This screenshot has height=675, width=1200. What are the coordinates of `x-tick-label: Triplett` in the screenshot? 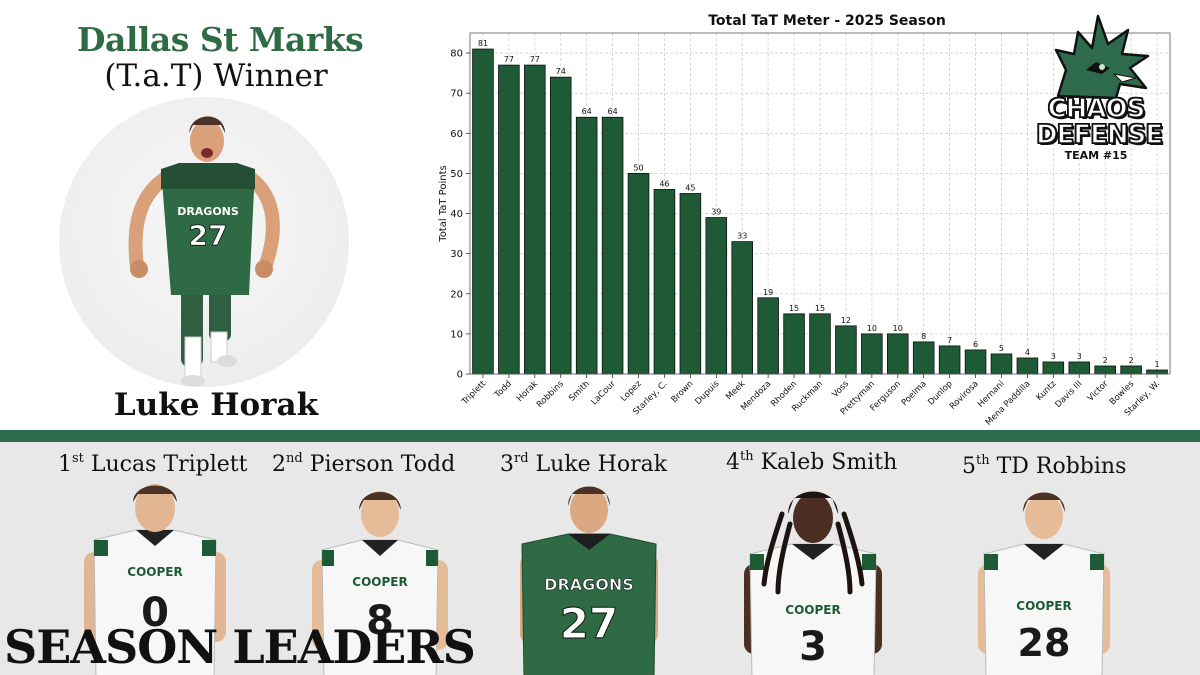 It's located at (473, 393).